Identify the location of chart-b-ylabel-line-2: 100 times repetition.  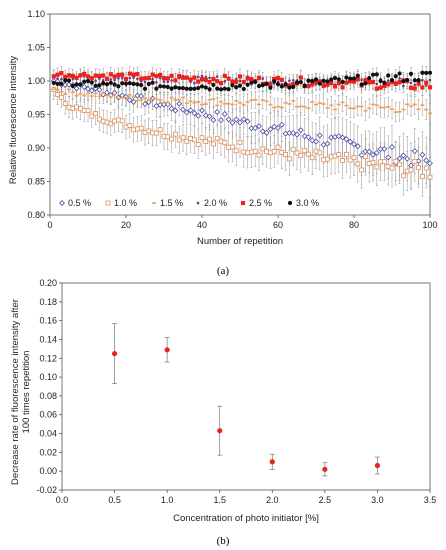
(26, 392).